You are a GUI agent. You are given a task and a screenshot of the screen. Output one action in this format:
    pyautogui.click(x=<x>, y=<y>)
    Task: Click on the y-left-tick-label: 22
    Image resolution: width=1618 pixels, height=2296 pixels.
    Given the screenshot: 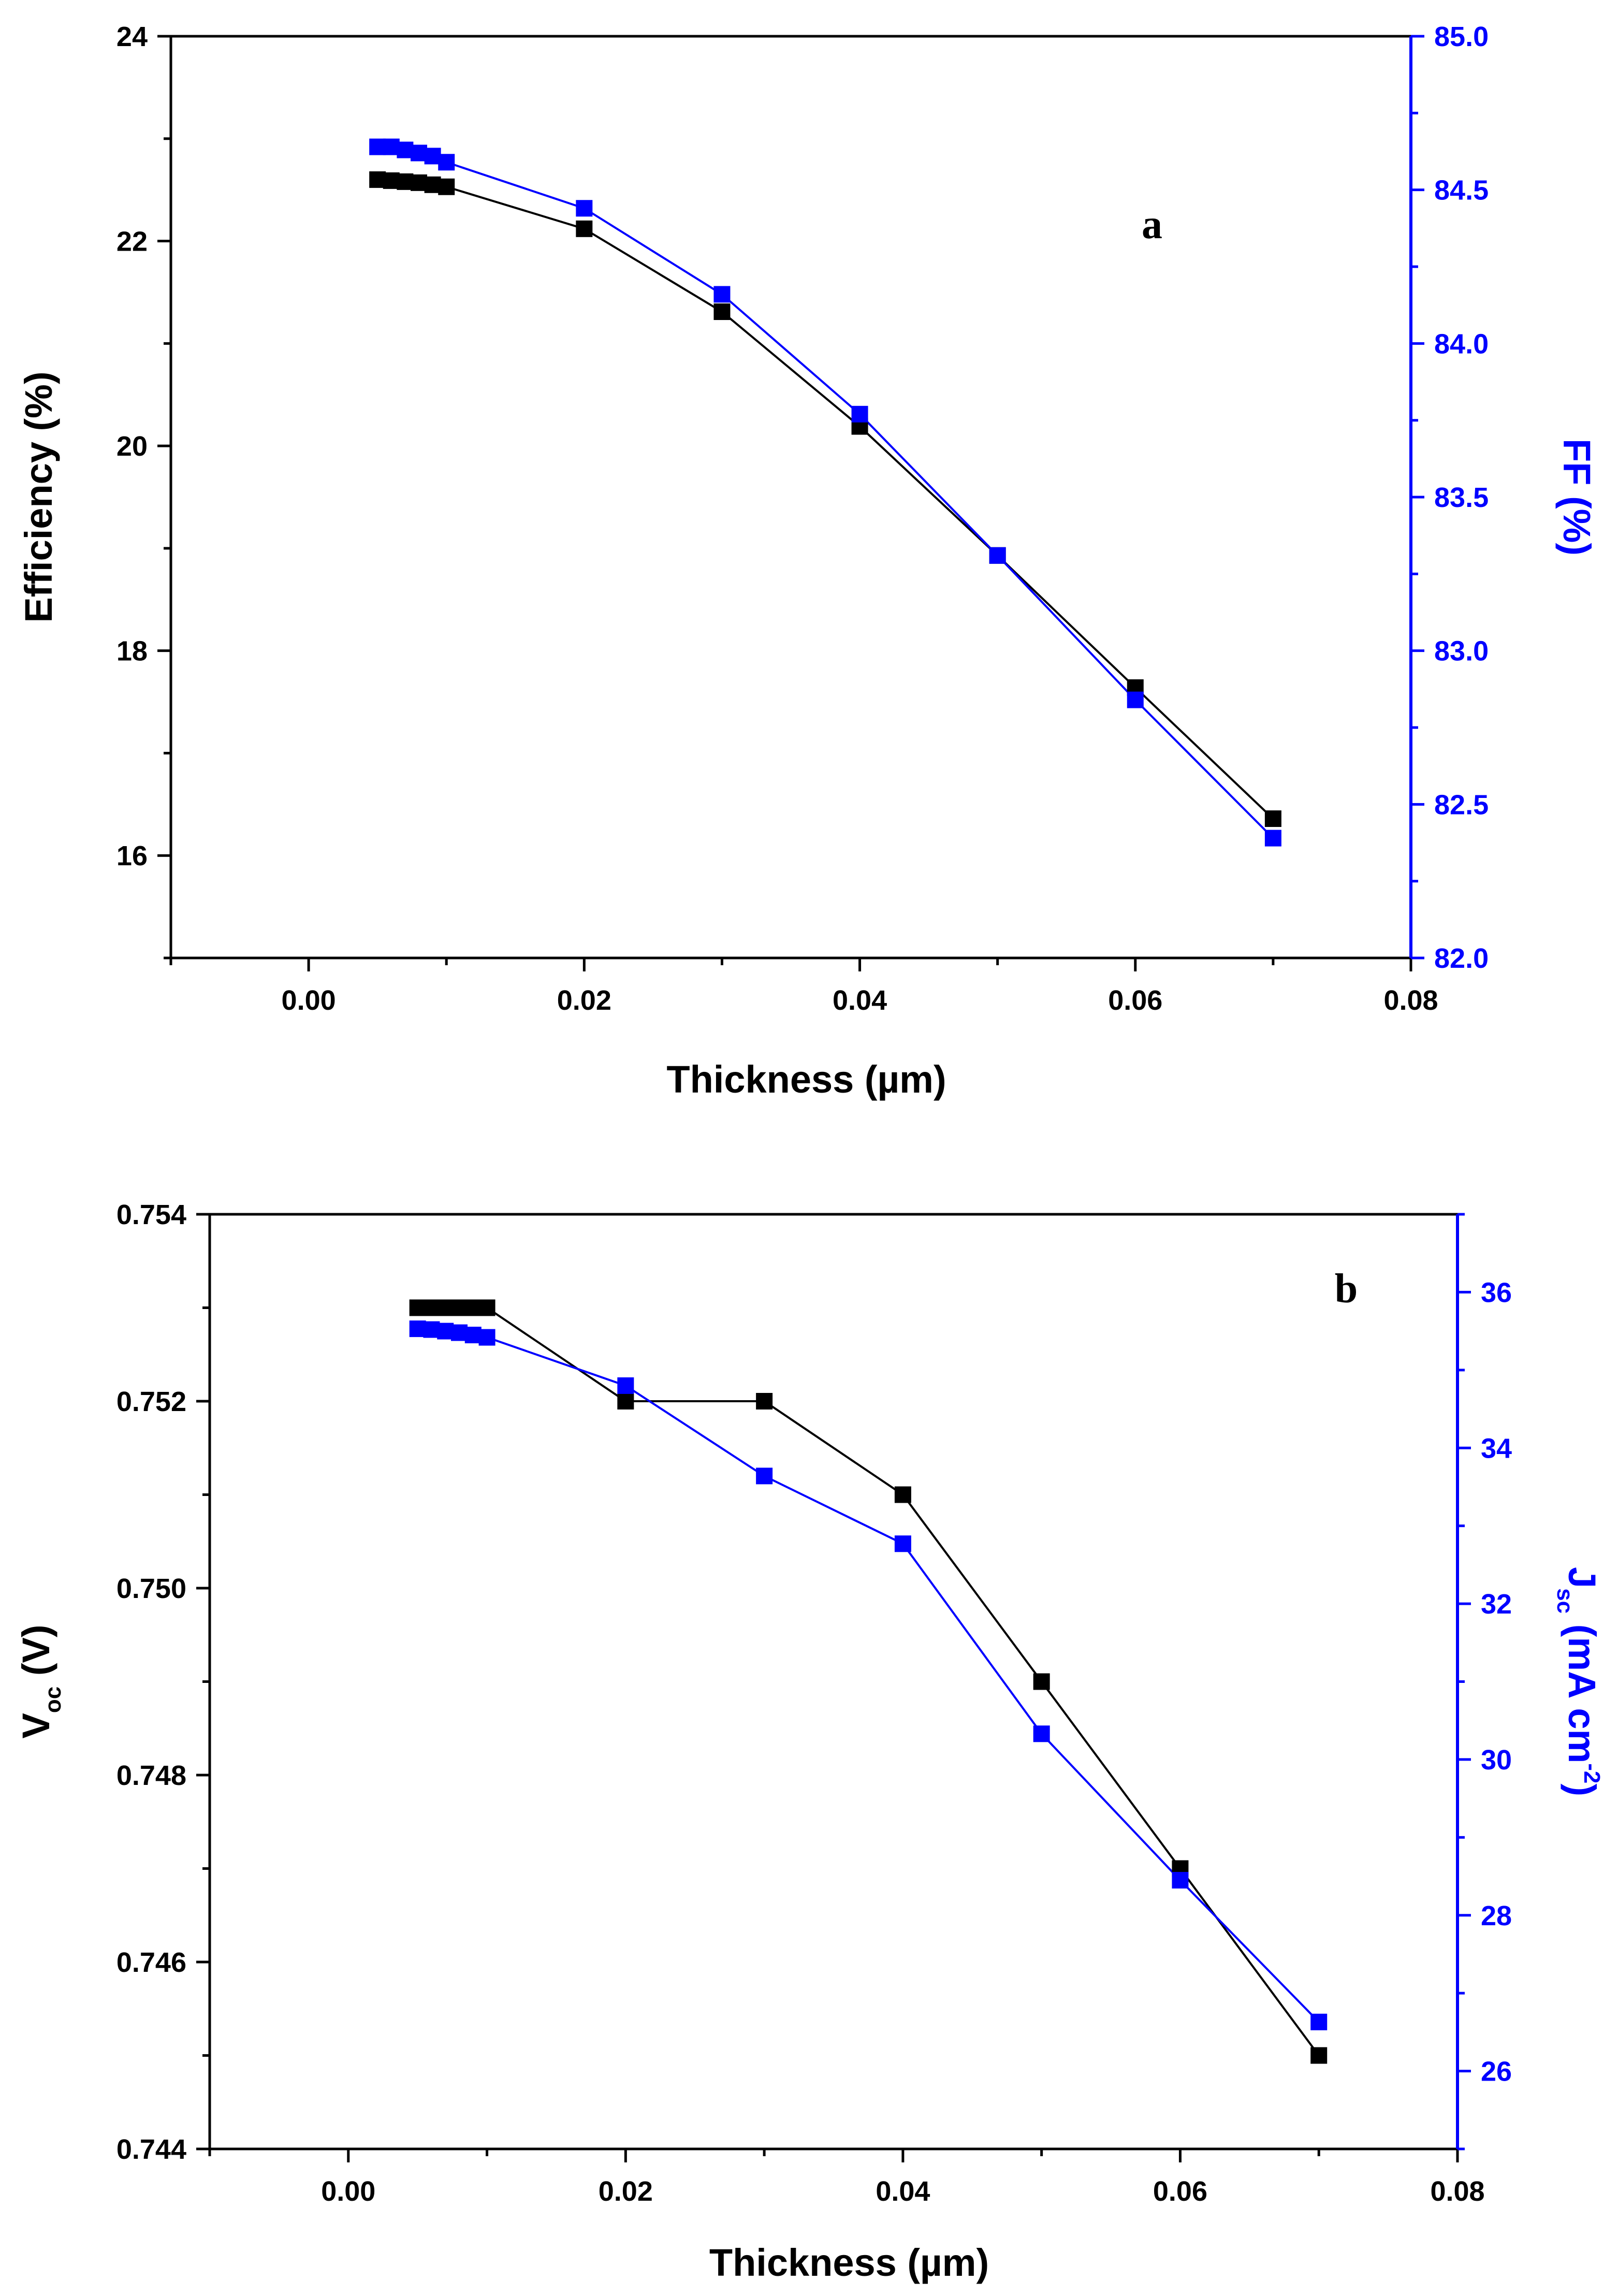 What is the action you would take?
    pyautogui.click(x=132, y=241)
    